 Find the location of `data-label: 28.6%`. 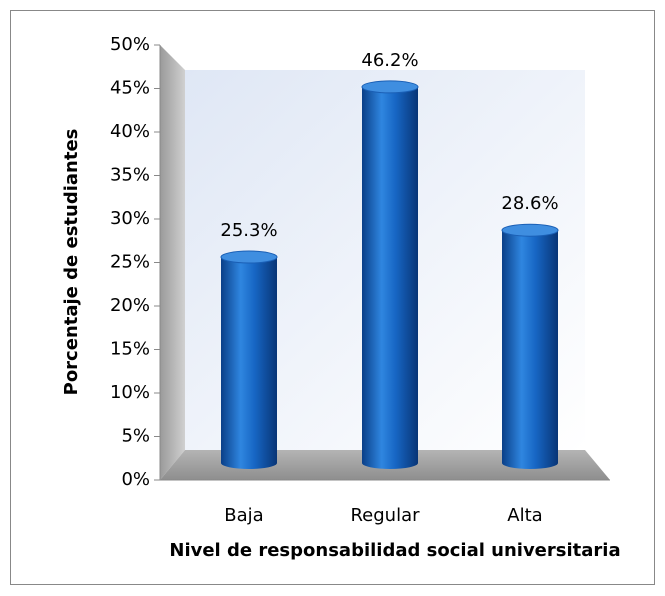

data-label: 28.6% is located at coordinates (529, 203).